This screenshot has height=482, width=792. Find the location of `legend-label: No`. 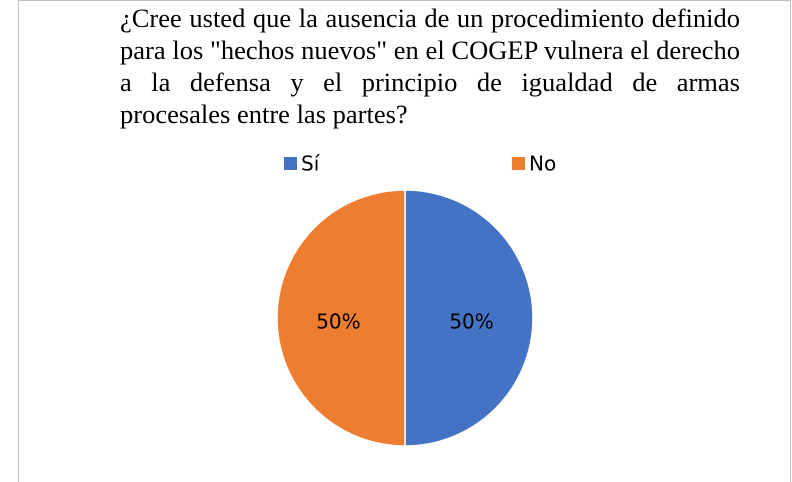

legend-label: No is located at coordinates (542, 164).